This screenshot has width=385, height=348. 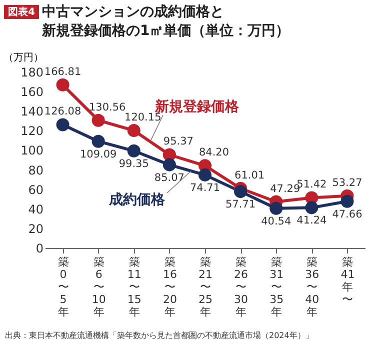 What do you see at coordinates (133, 164) in the screenshot?
I see `data-label: 99.35` at bounding box center [133, 164].